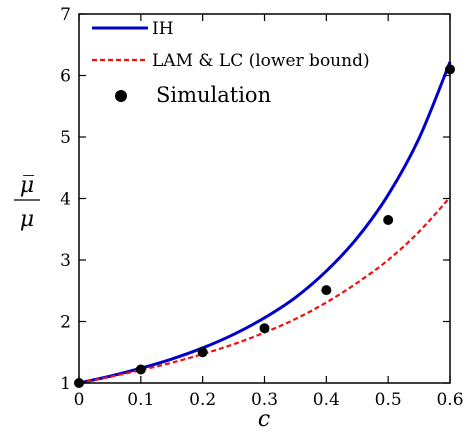 The width and height of the screenshot is (466, 435). Describe the element at coordinates (65, 384) in the screenshot. I see `y-tick-label: 1` at that location.